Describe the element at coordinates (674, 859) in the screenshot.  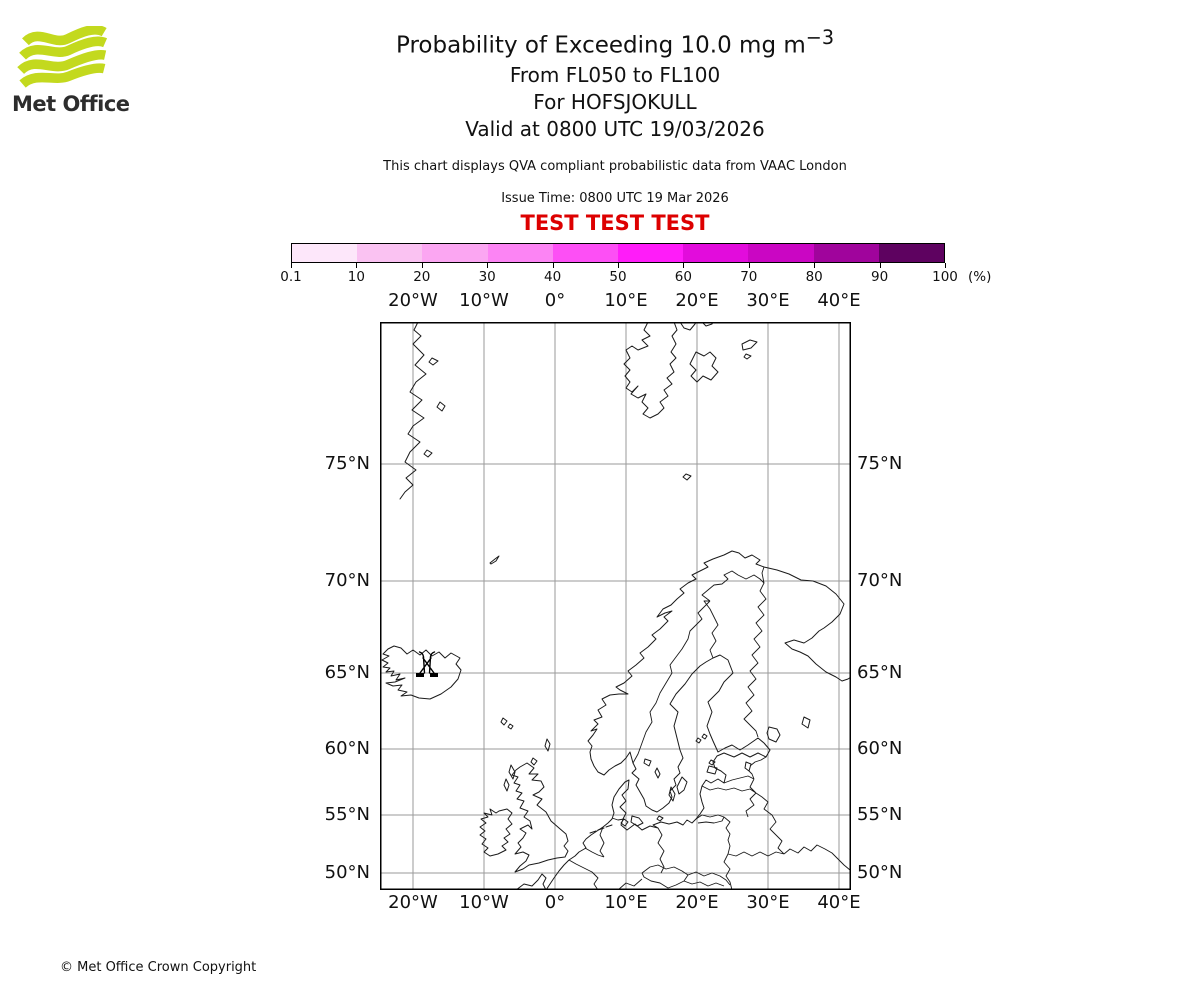
I see `border-poland-germany-czech` at that location.